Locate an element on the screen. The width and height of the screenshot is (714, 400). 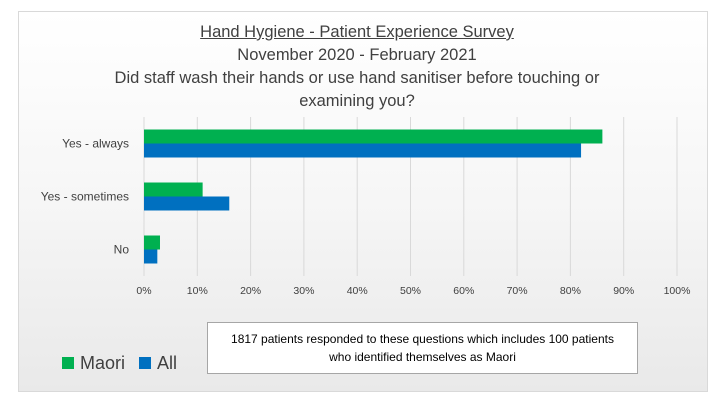
chart-subtitle: November 2020 - February 2021 is located at coordinates (357, 55).